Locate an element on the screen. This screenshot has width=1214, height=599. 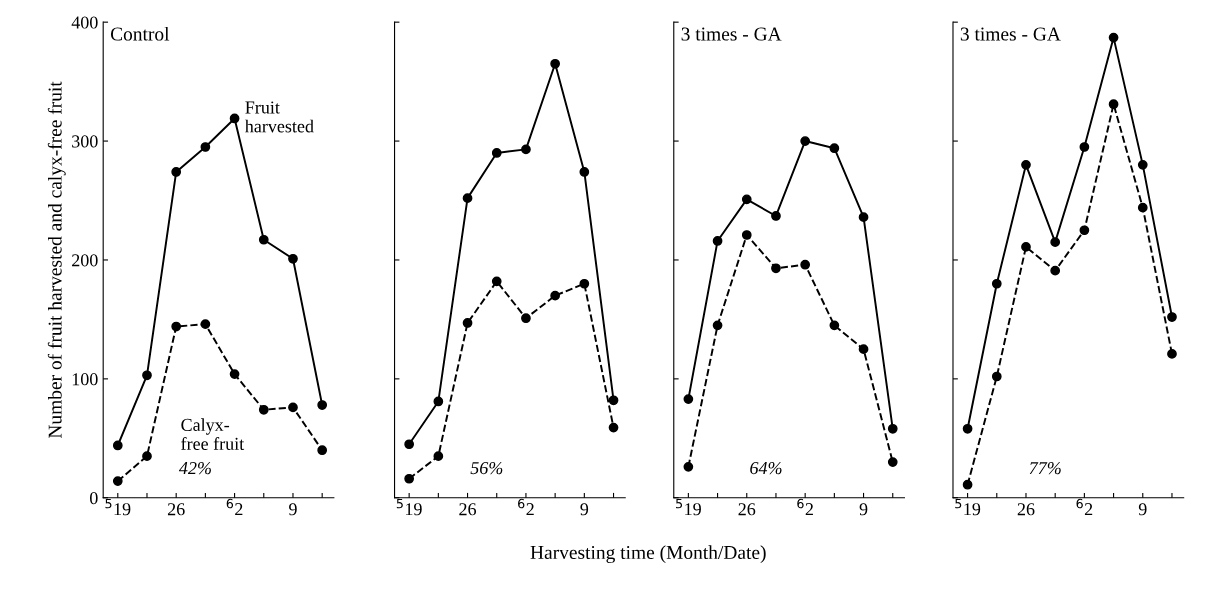
chart-title: Control is located at coordinates (140, 33).